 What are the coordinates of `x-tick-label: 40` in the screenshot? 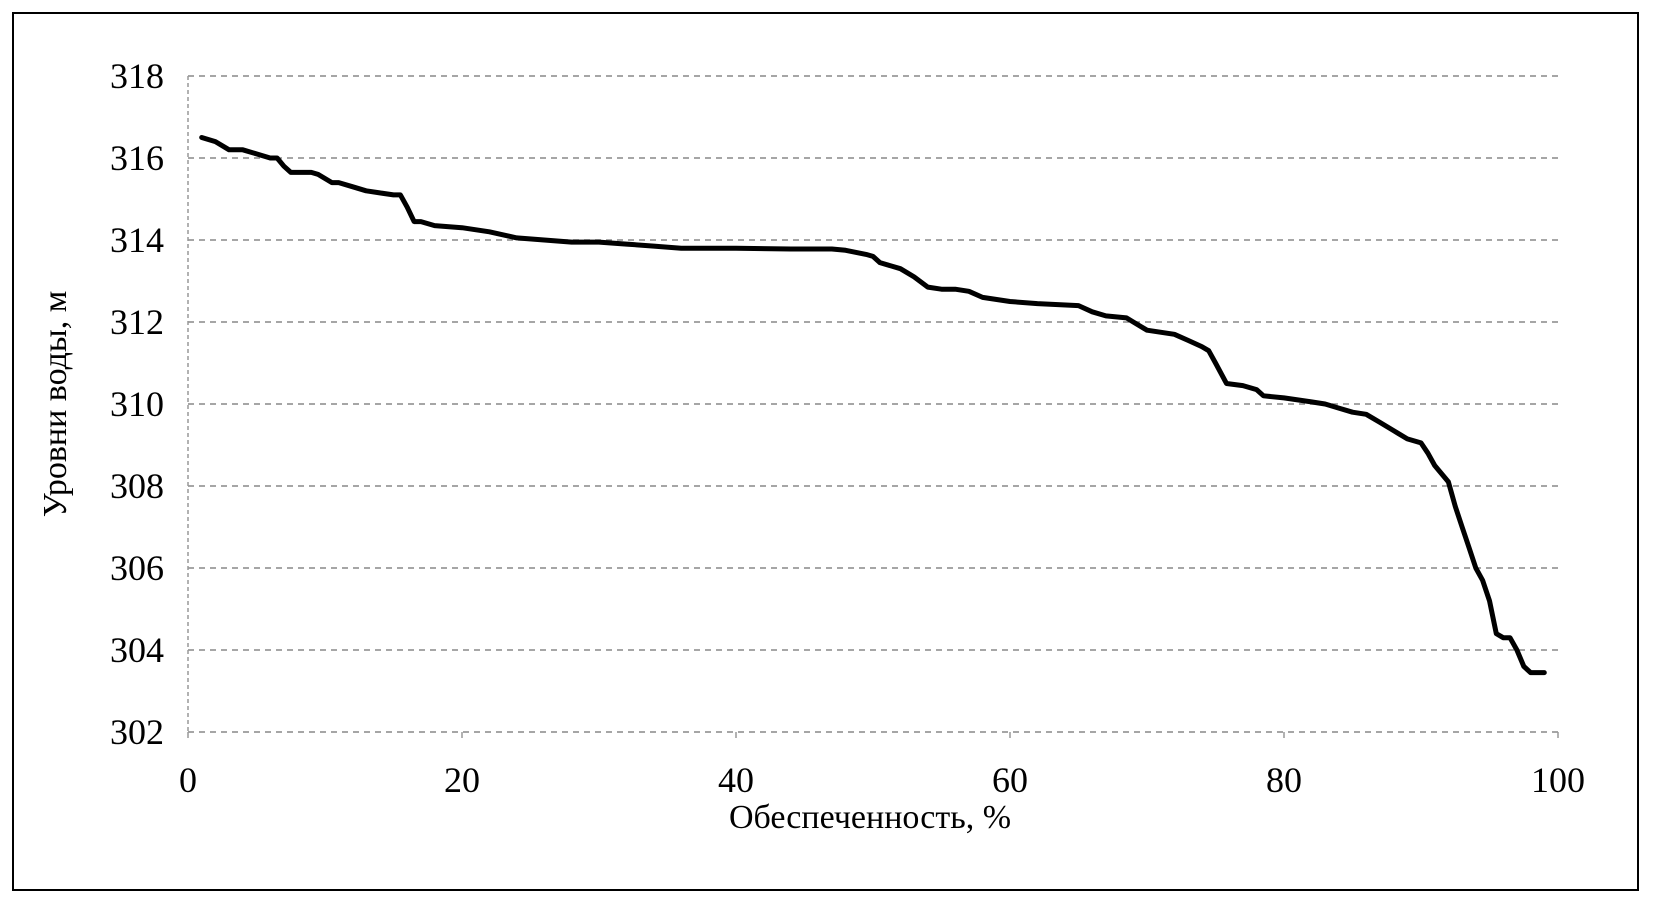 It's located at (736, 780).